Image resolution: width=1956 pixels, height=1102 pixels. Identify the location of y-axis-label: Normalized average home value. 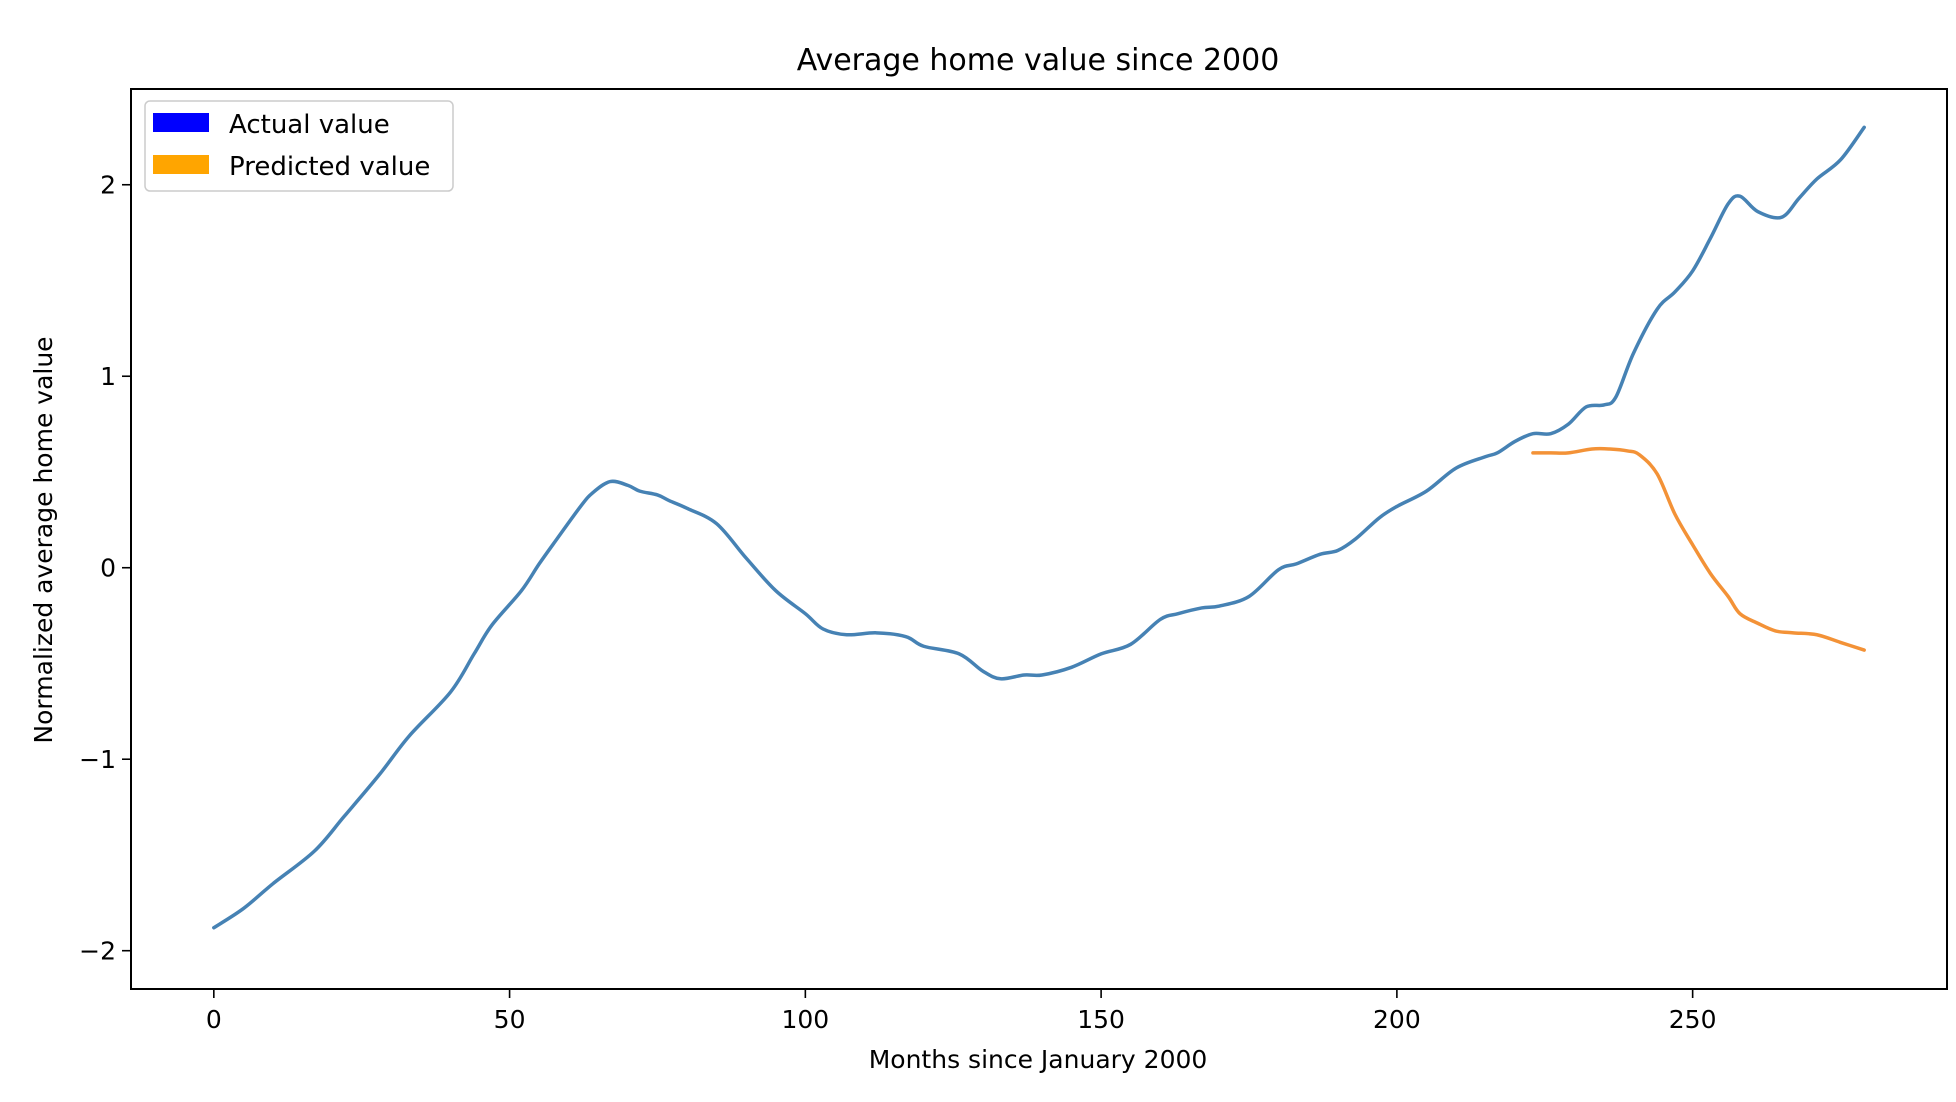
(43, 539).